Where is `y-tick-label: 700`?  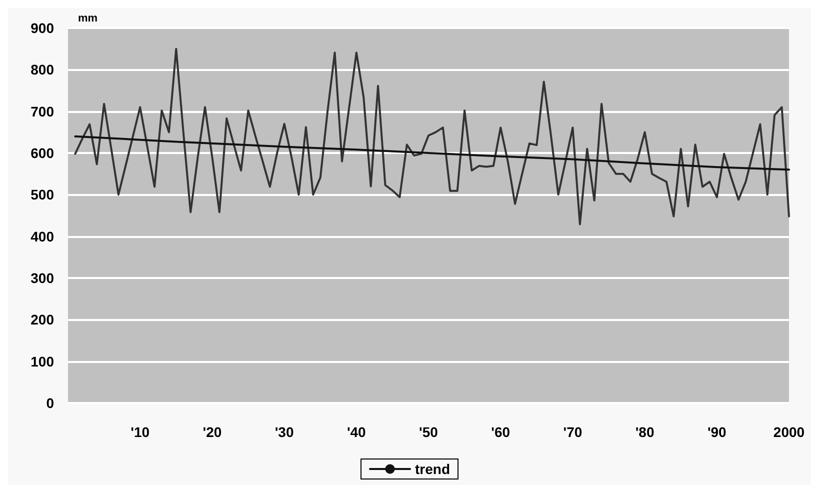 y-tick-label: 700 is located at coordinates (42, 111).